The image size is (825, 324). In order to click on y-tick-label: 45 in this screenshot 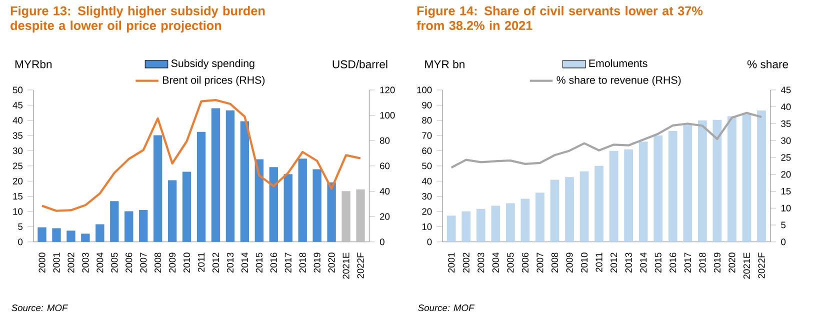, I will do `click(17, 105)`.